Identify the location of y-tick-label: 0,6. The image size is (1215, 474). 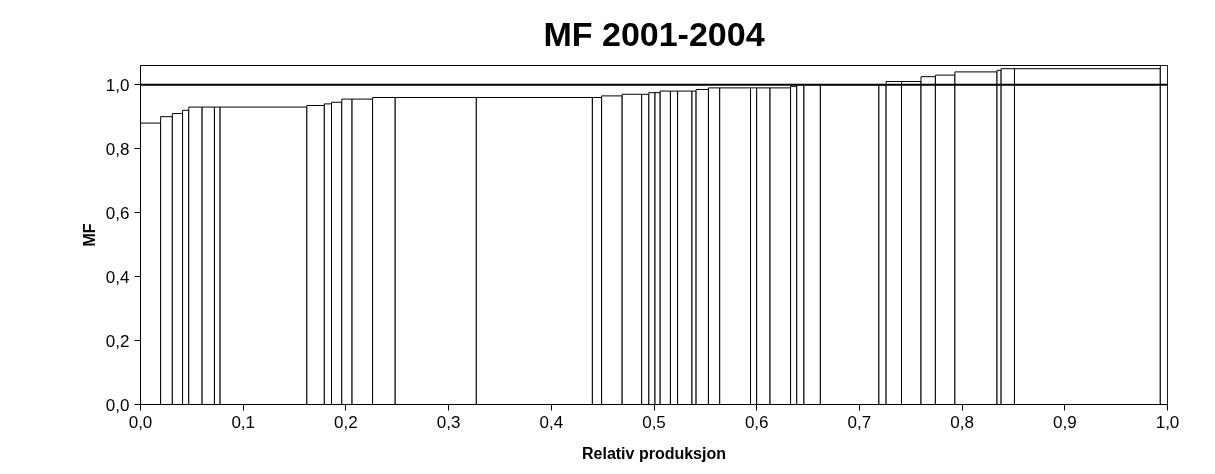
(117, 213).